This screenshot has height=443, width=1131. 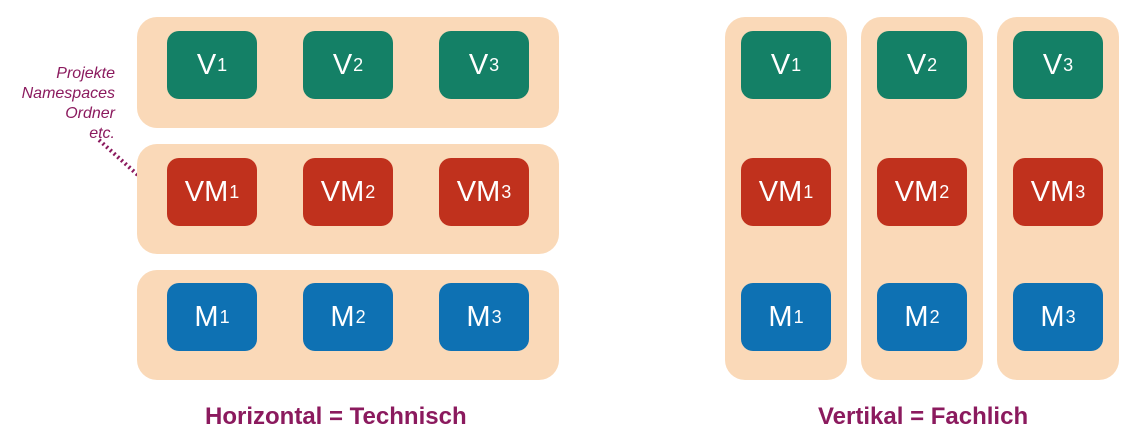 What do you see at coordinates (90, 113) in the screenshot?
I see `note-line: Ordner` at bounding box center [90, 113].